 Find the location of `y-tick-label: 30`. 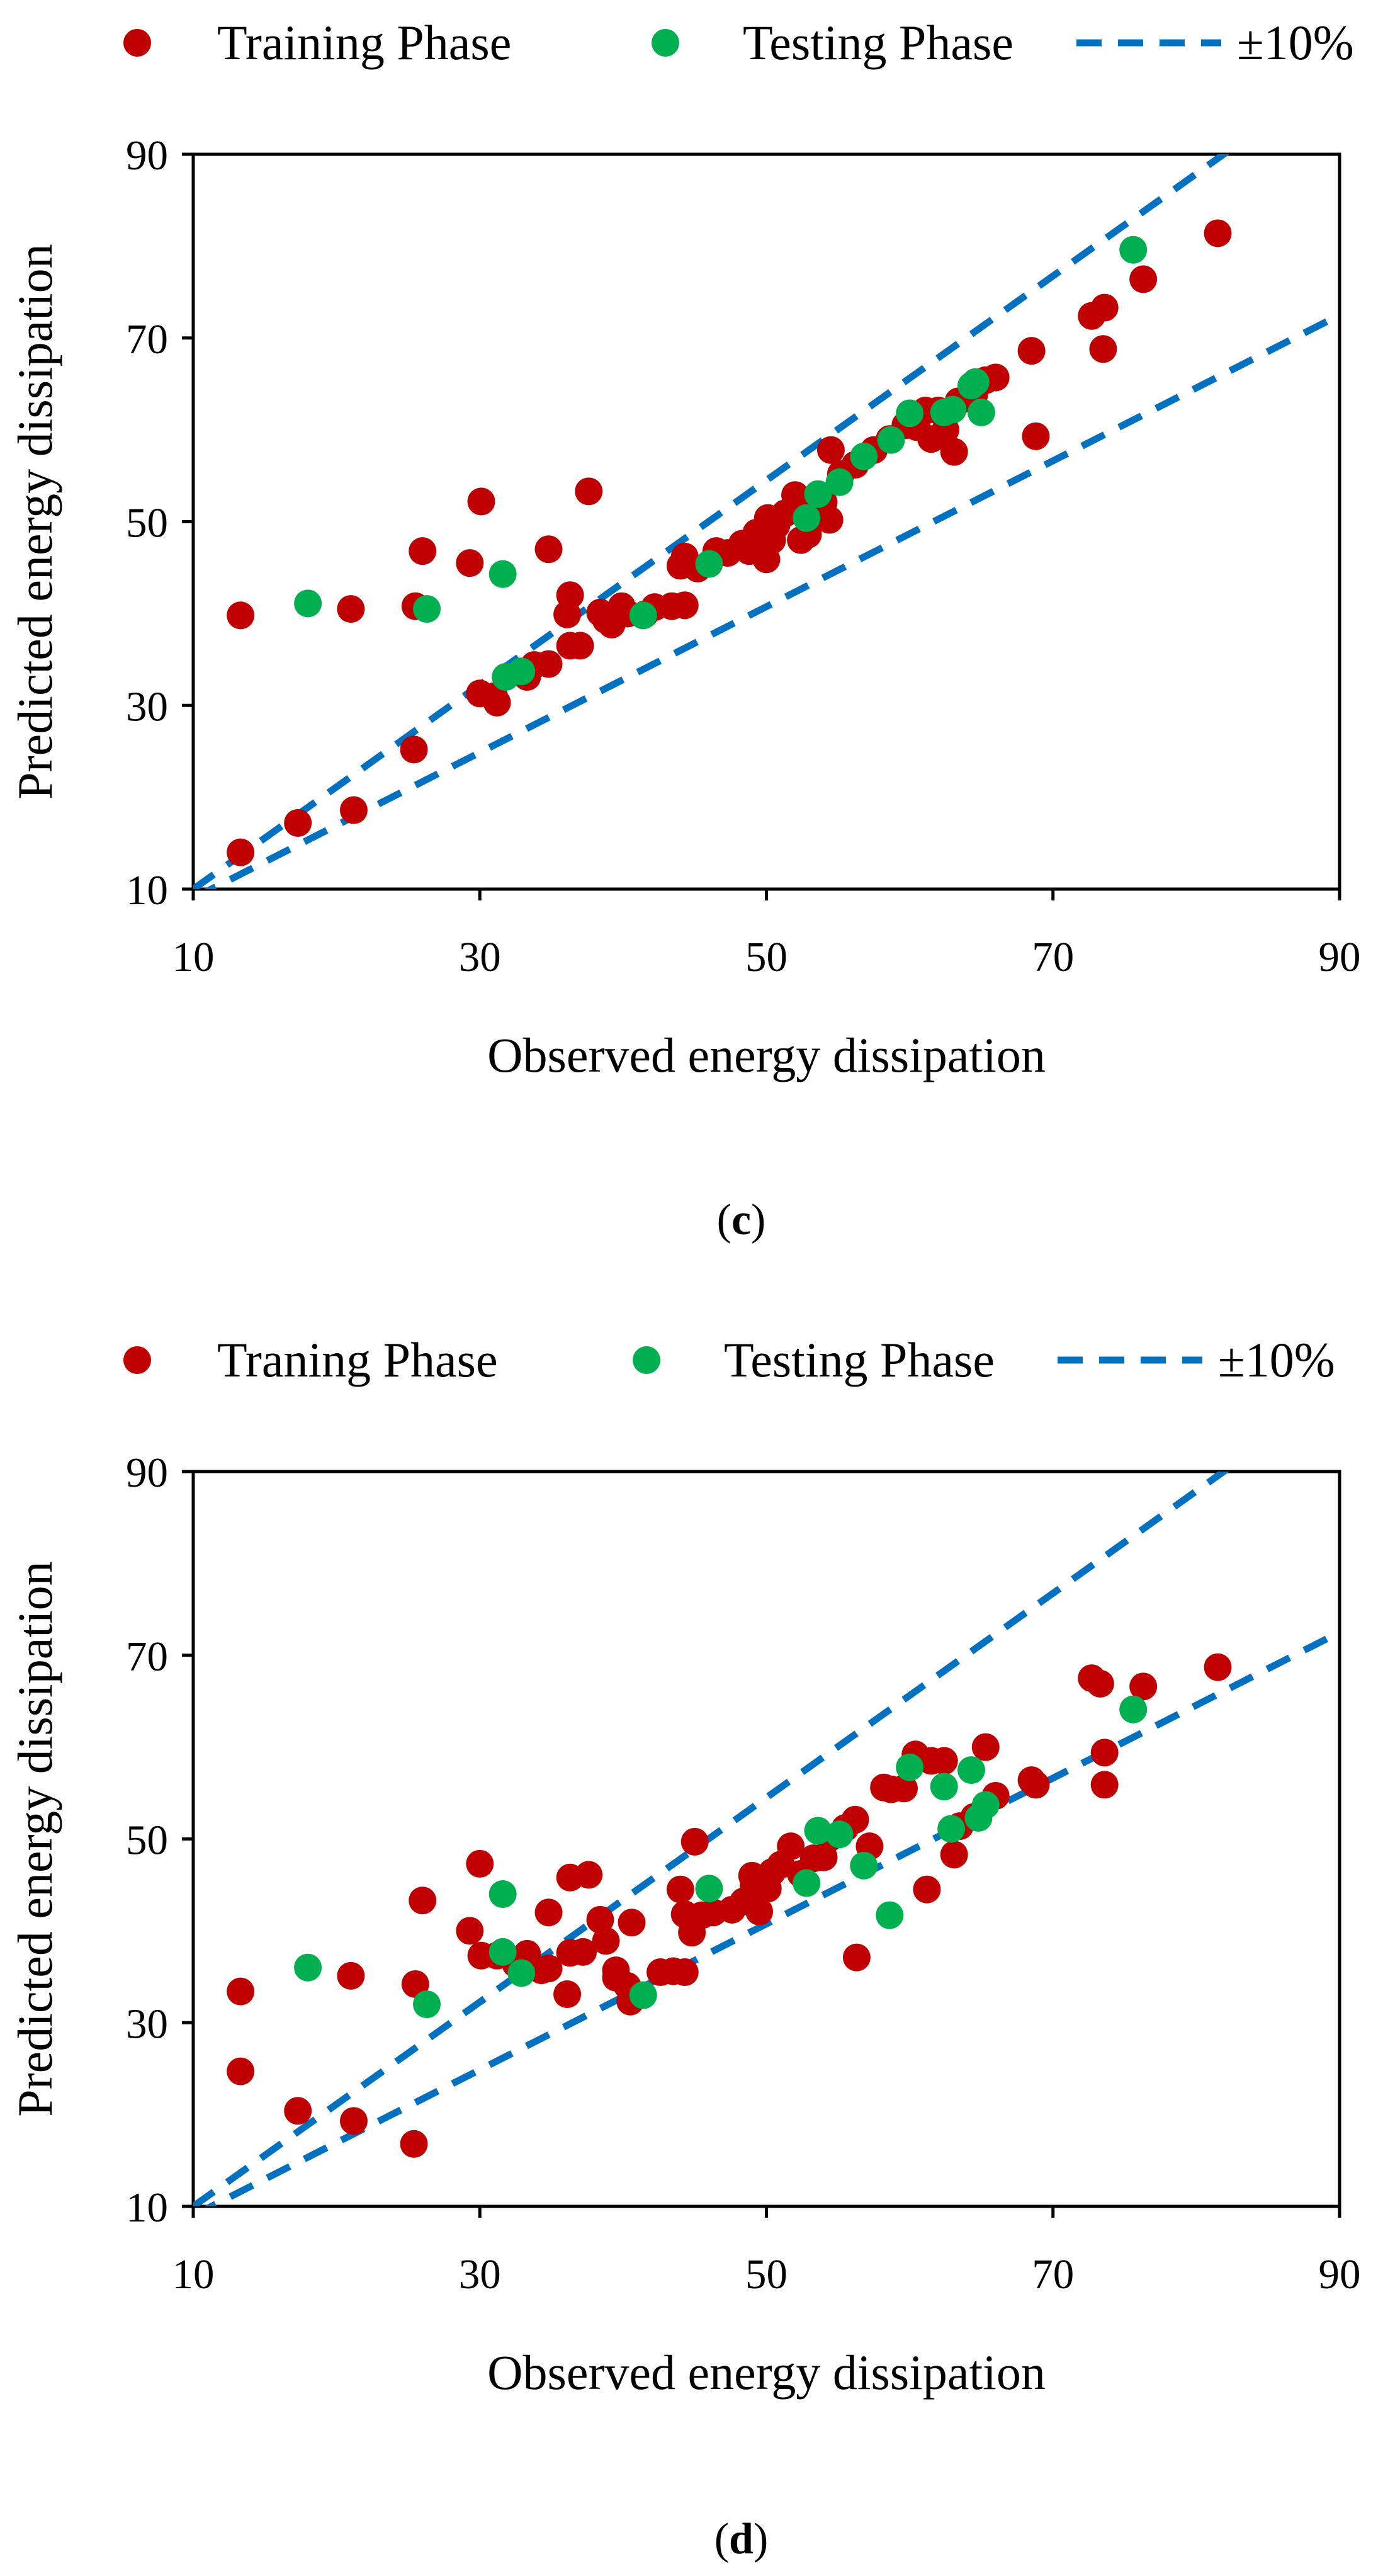

y-tick-label: 30 is located at coordinates (147, 2023).